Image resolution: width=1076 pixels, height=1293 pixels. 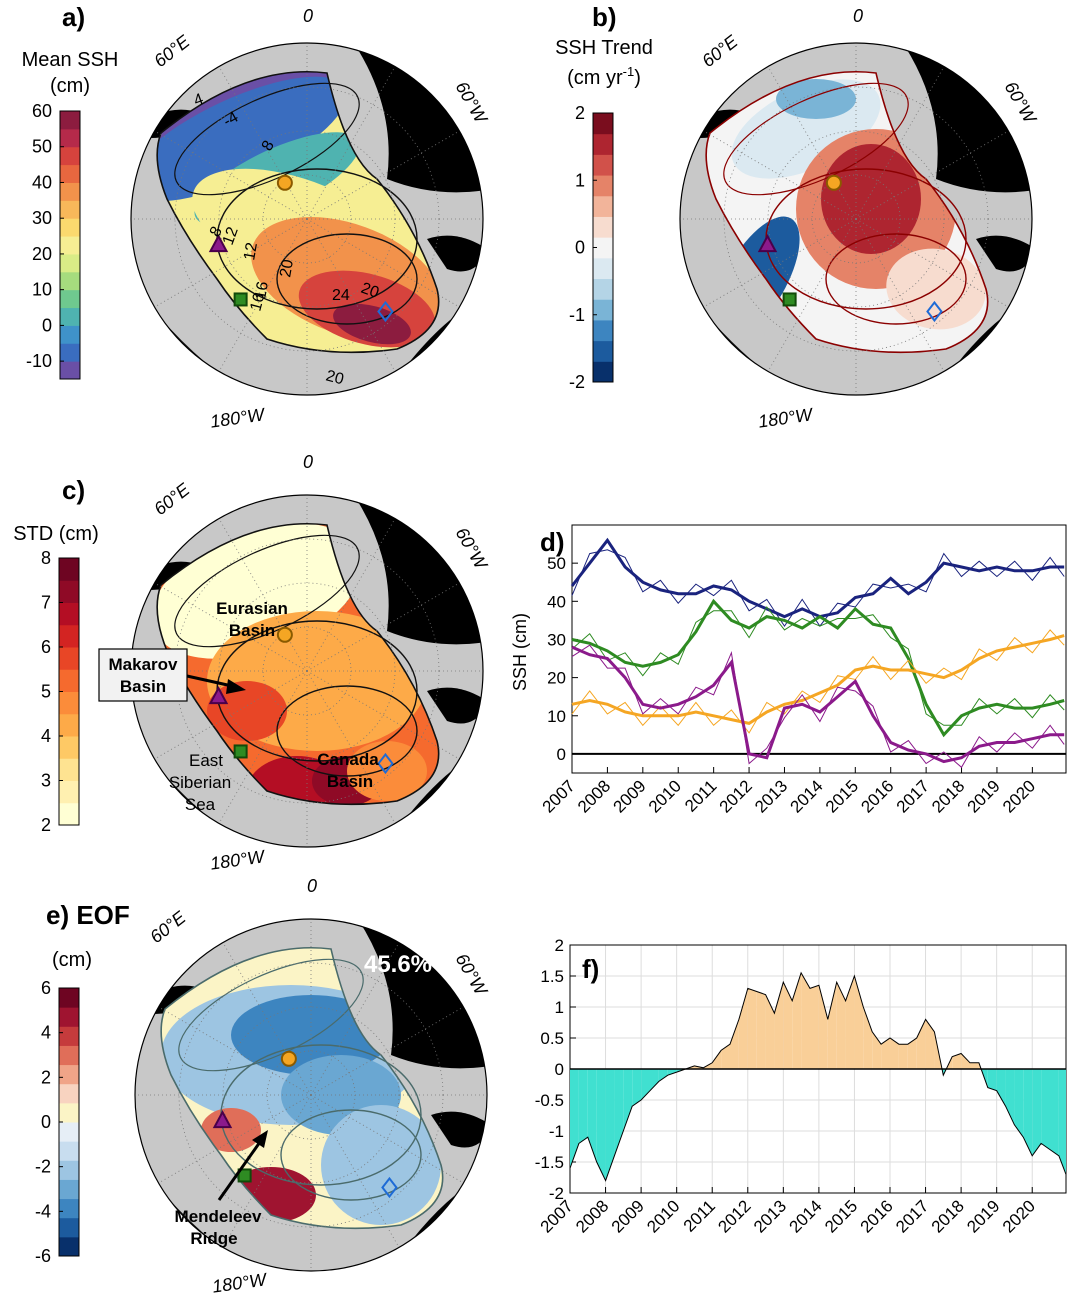 What do you see at coordinates (218, 243) in the screenshot?
I see `station-triangle-marker` at bounding box center [218, 243].